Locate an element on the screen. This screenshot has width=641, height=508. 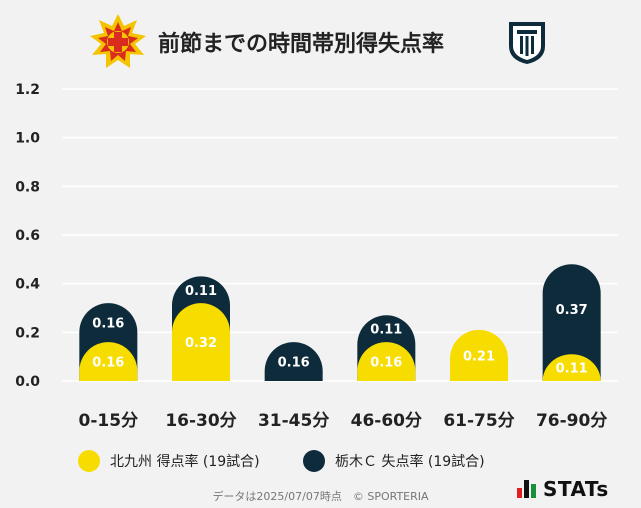
y-tick-label: 1.2 is located at coordinates (27, 90).